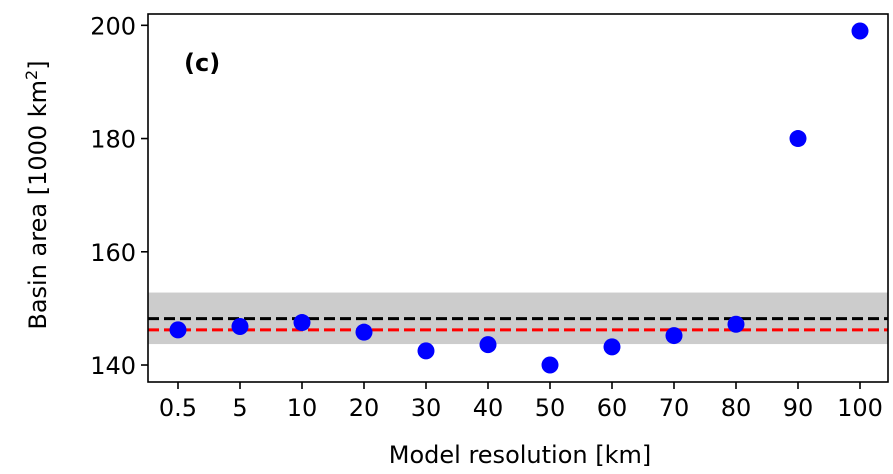 The image size is (893, 474). Describe the element at coordinates (178, 408) in the screenshot. I see `x-tick-label: 0.5` at that location.